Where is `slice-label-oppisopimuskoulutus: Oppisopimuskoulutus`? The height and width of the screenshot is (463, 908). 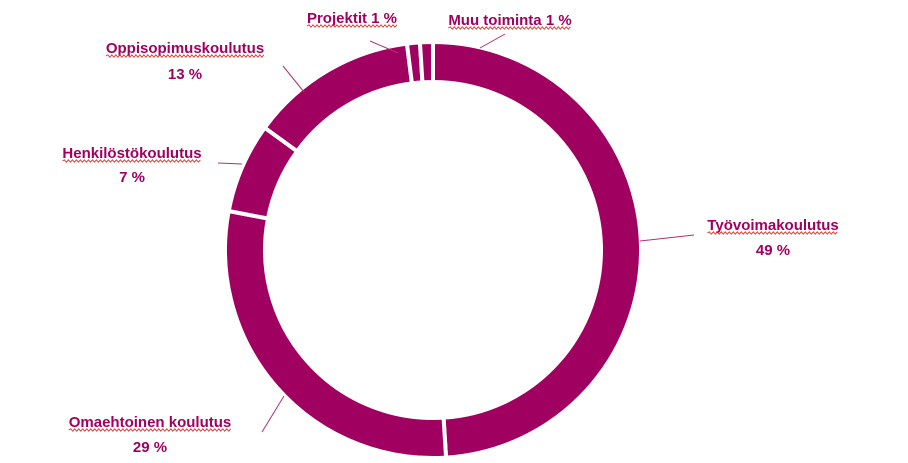
slice-label-oppisopimuskoulutus: Oppisopimuskoulutus is located at coordinates (185, 48).